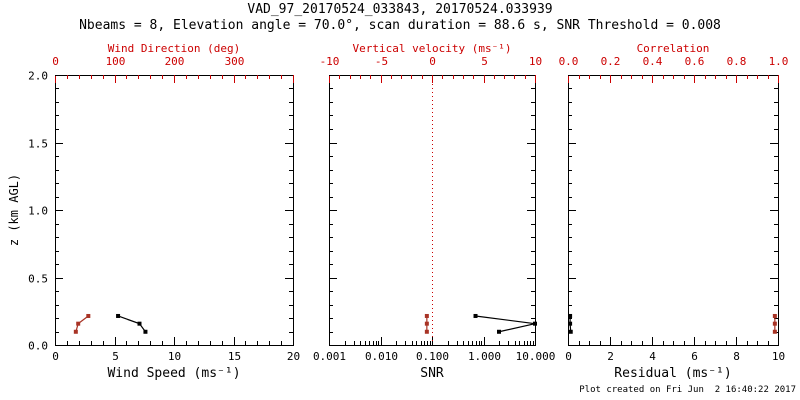  What do you see at coordinates (175, 61) in the screenshot?
I see `wind-panel-top-tick-label: 200` at bounding box center [175, 61].